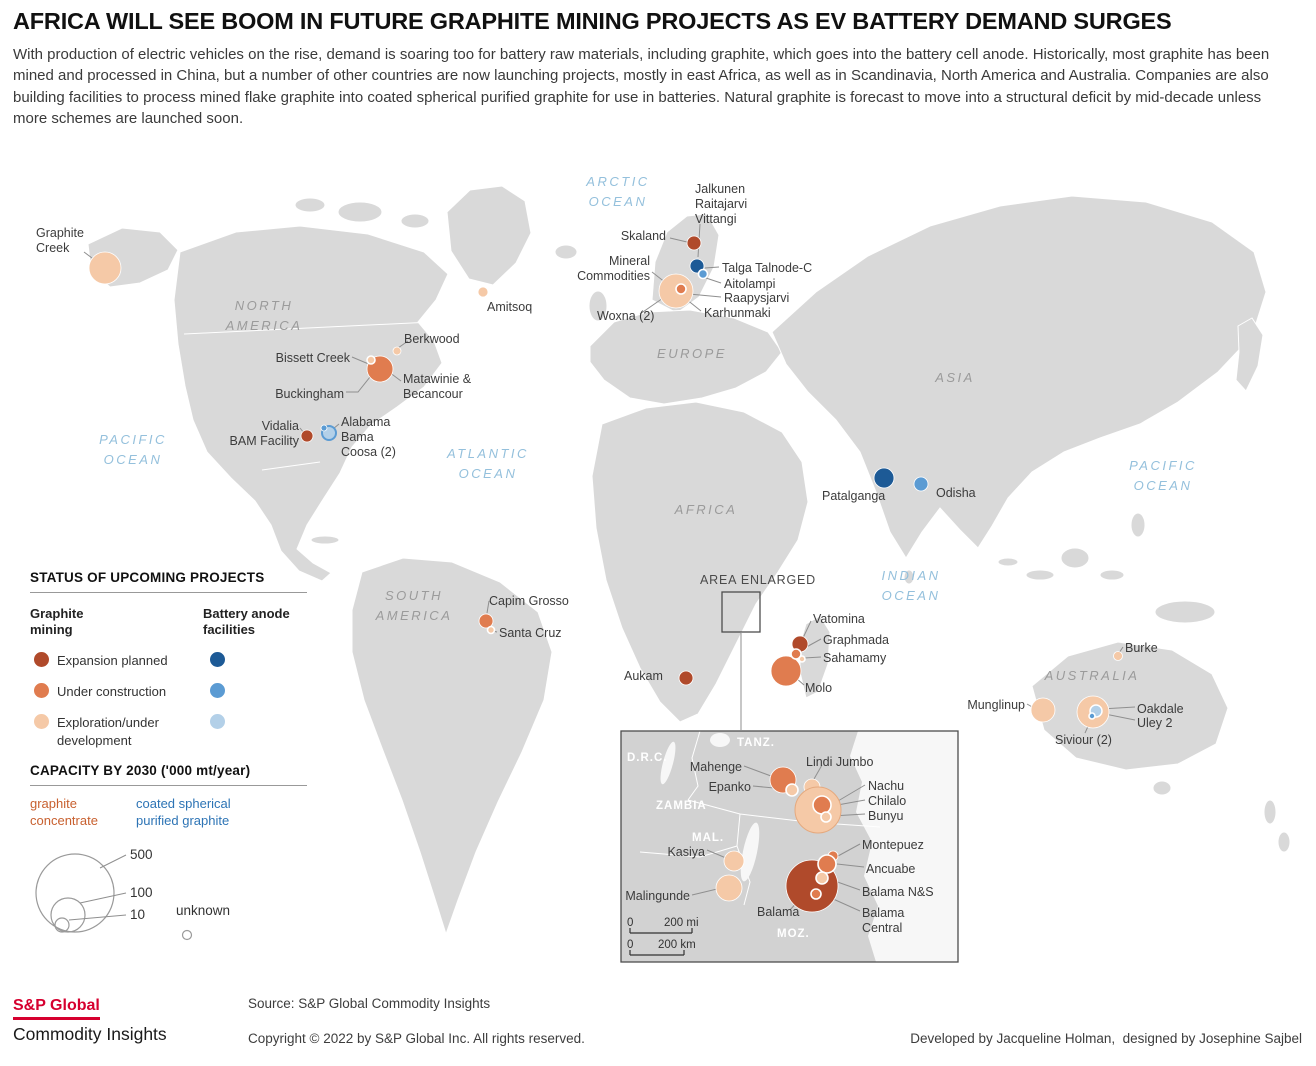 This screenshot has height=1066, width=1316. What do you see at coordinates (715, 767) in the screenshot?
I see `label-mahenge: Mahenge` at bounding box center [715, 767].